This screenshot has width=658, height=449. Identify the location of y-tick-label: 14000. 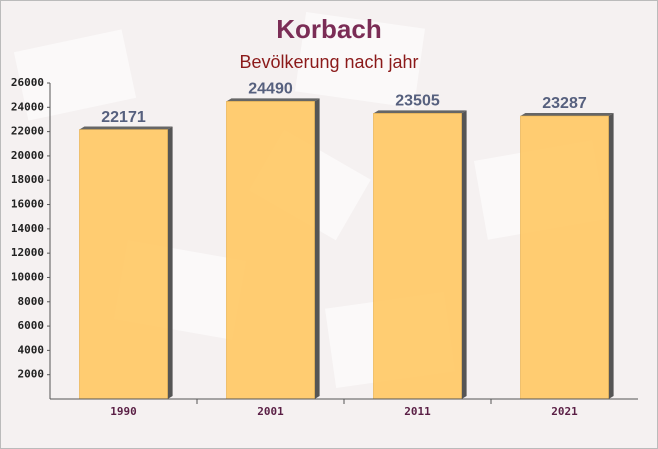
(27, 228).